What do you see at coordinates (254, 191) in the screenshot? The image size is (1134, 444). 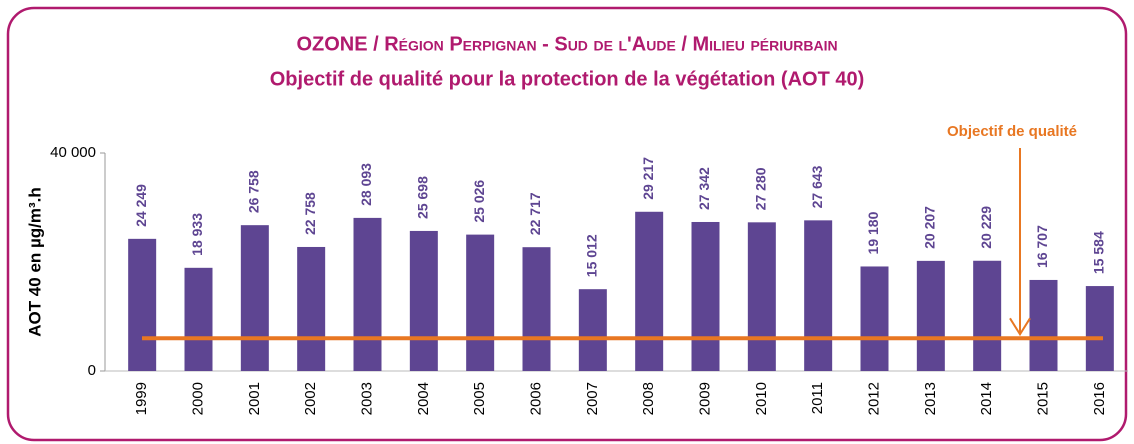 I see `value-label: 26 758` at bounding box center [254, 191].